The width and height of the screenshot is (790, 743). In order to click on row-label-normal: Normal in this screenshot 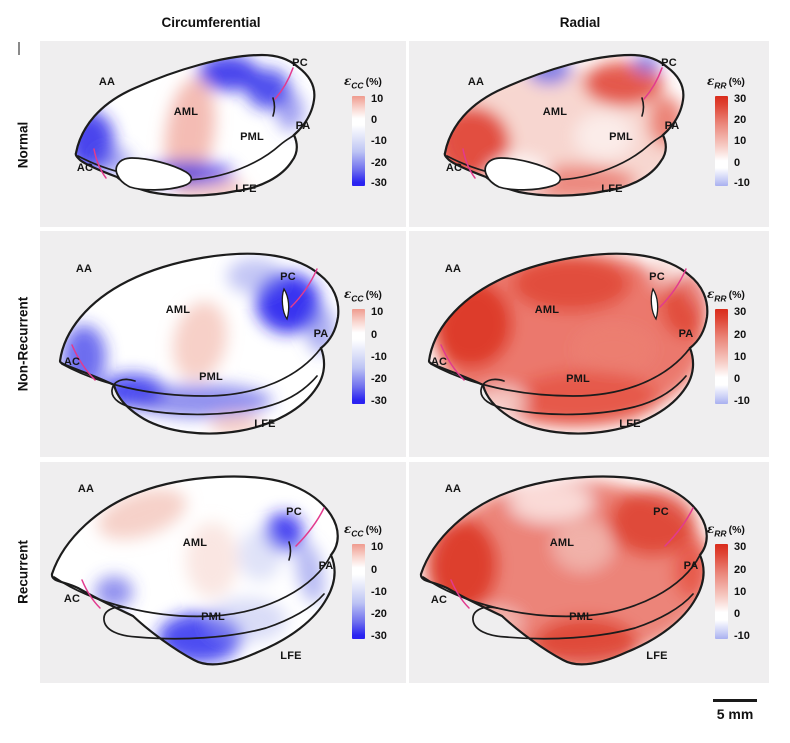, I will do `click(23, 145)`.